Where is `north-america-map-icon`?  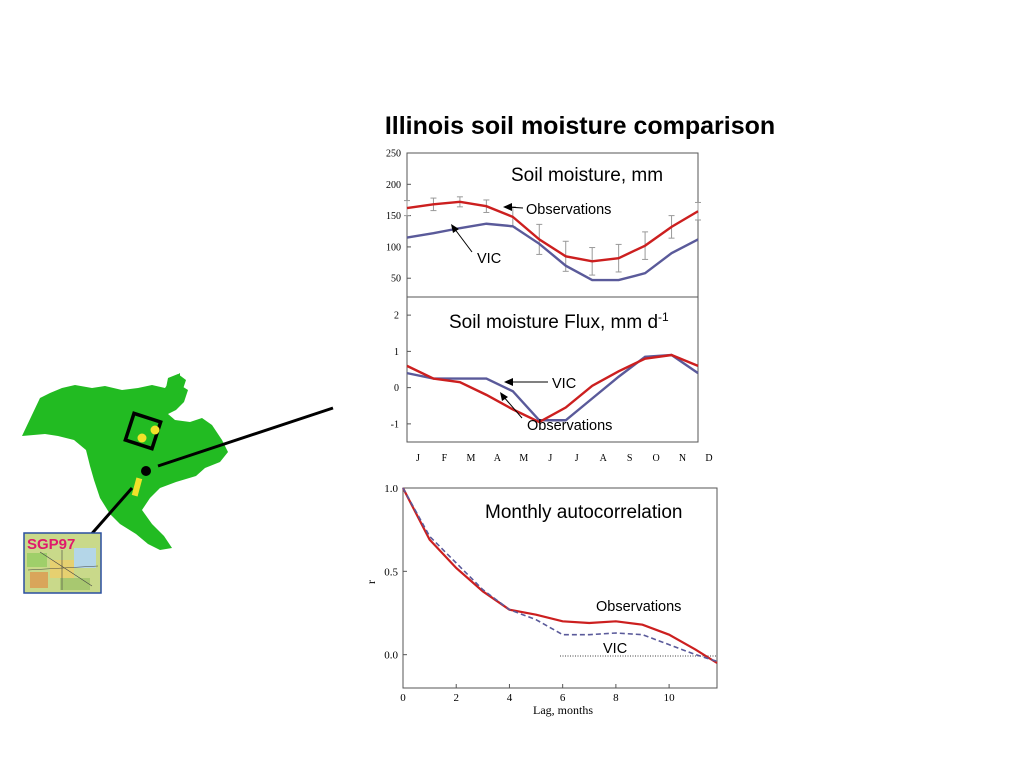
north-america-map-icon is located at coordinates (125, 461).